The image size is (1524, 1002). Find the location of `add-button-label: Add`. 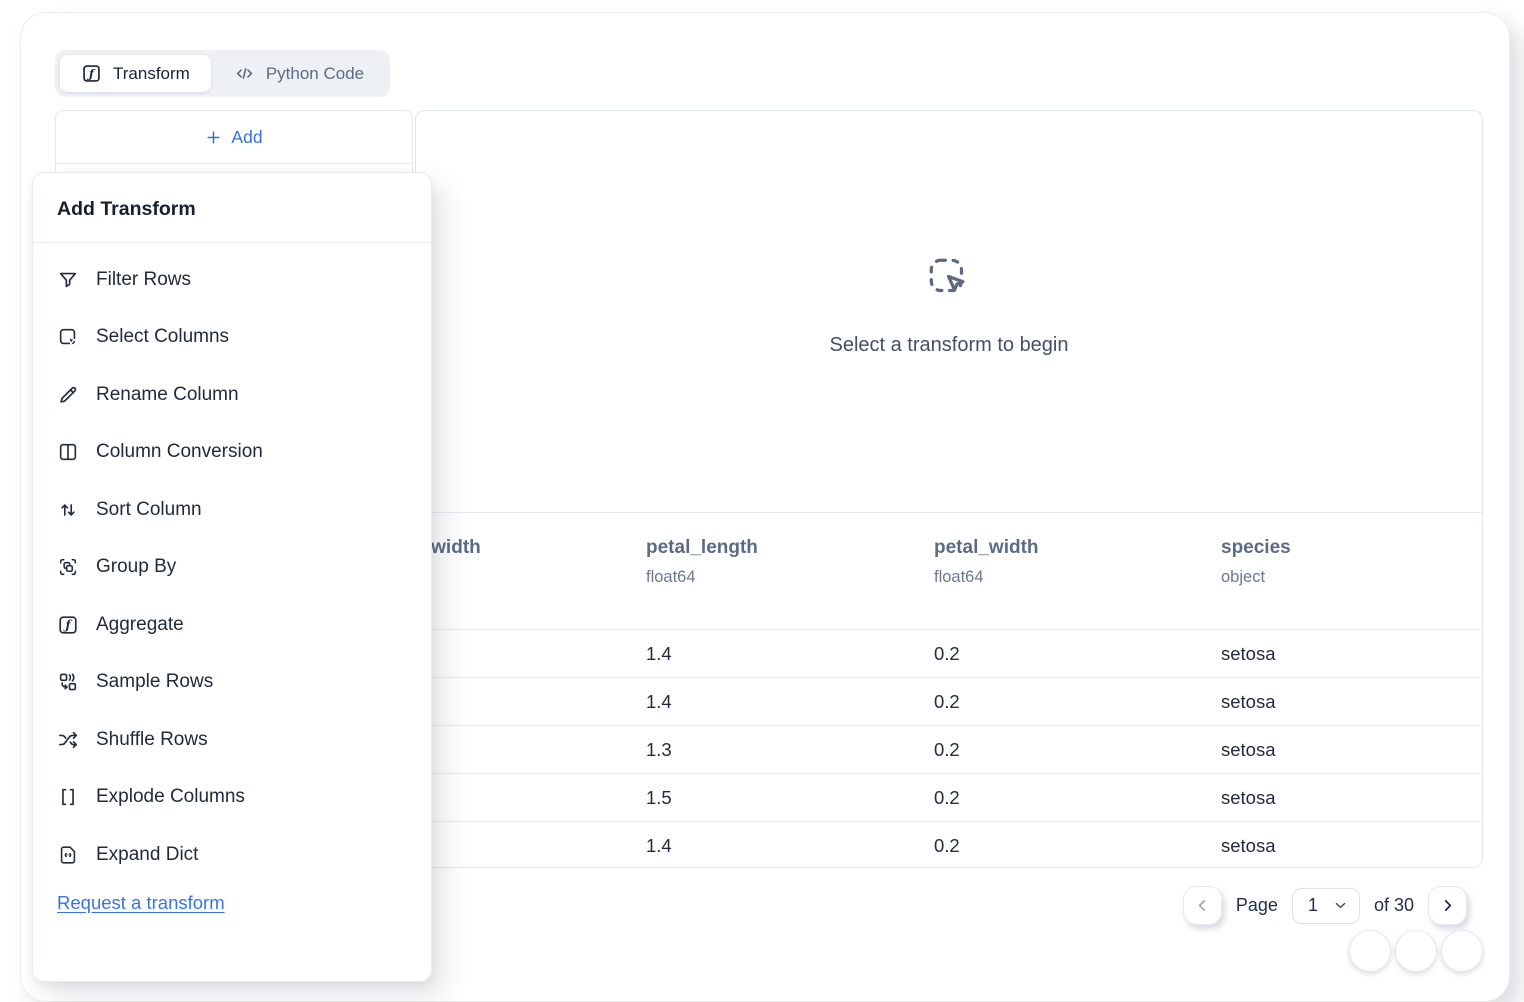

add-button-label: Add is located at coordinates (247, 136).